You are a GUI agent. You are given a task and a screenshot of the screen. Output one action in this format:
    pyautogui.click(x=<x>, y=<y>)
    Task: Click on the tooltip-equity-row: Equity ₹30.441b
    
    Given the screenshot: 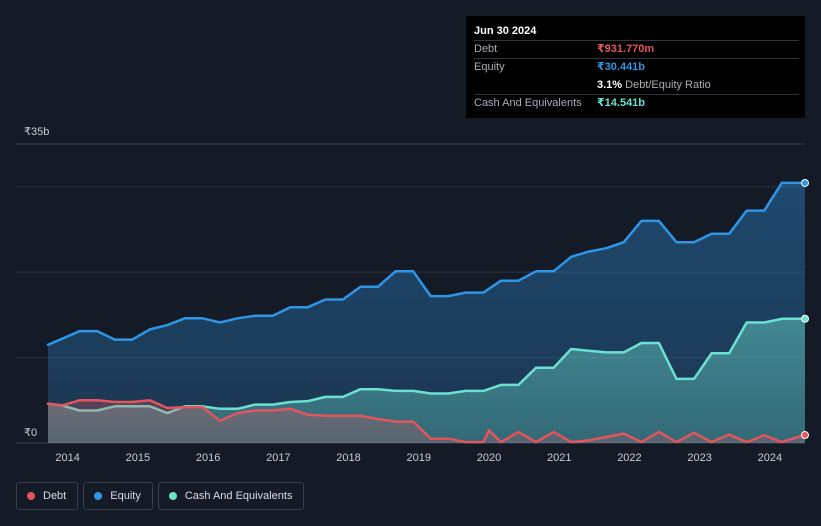 What is the action you would take?
    pyautogui.click(x=636, y=67)
    